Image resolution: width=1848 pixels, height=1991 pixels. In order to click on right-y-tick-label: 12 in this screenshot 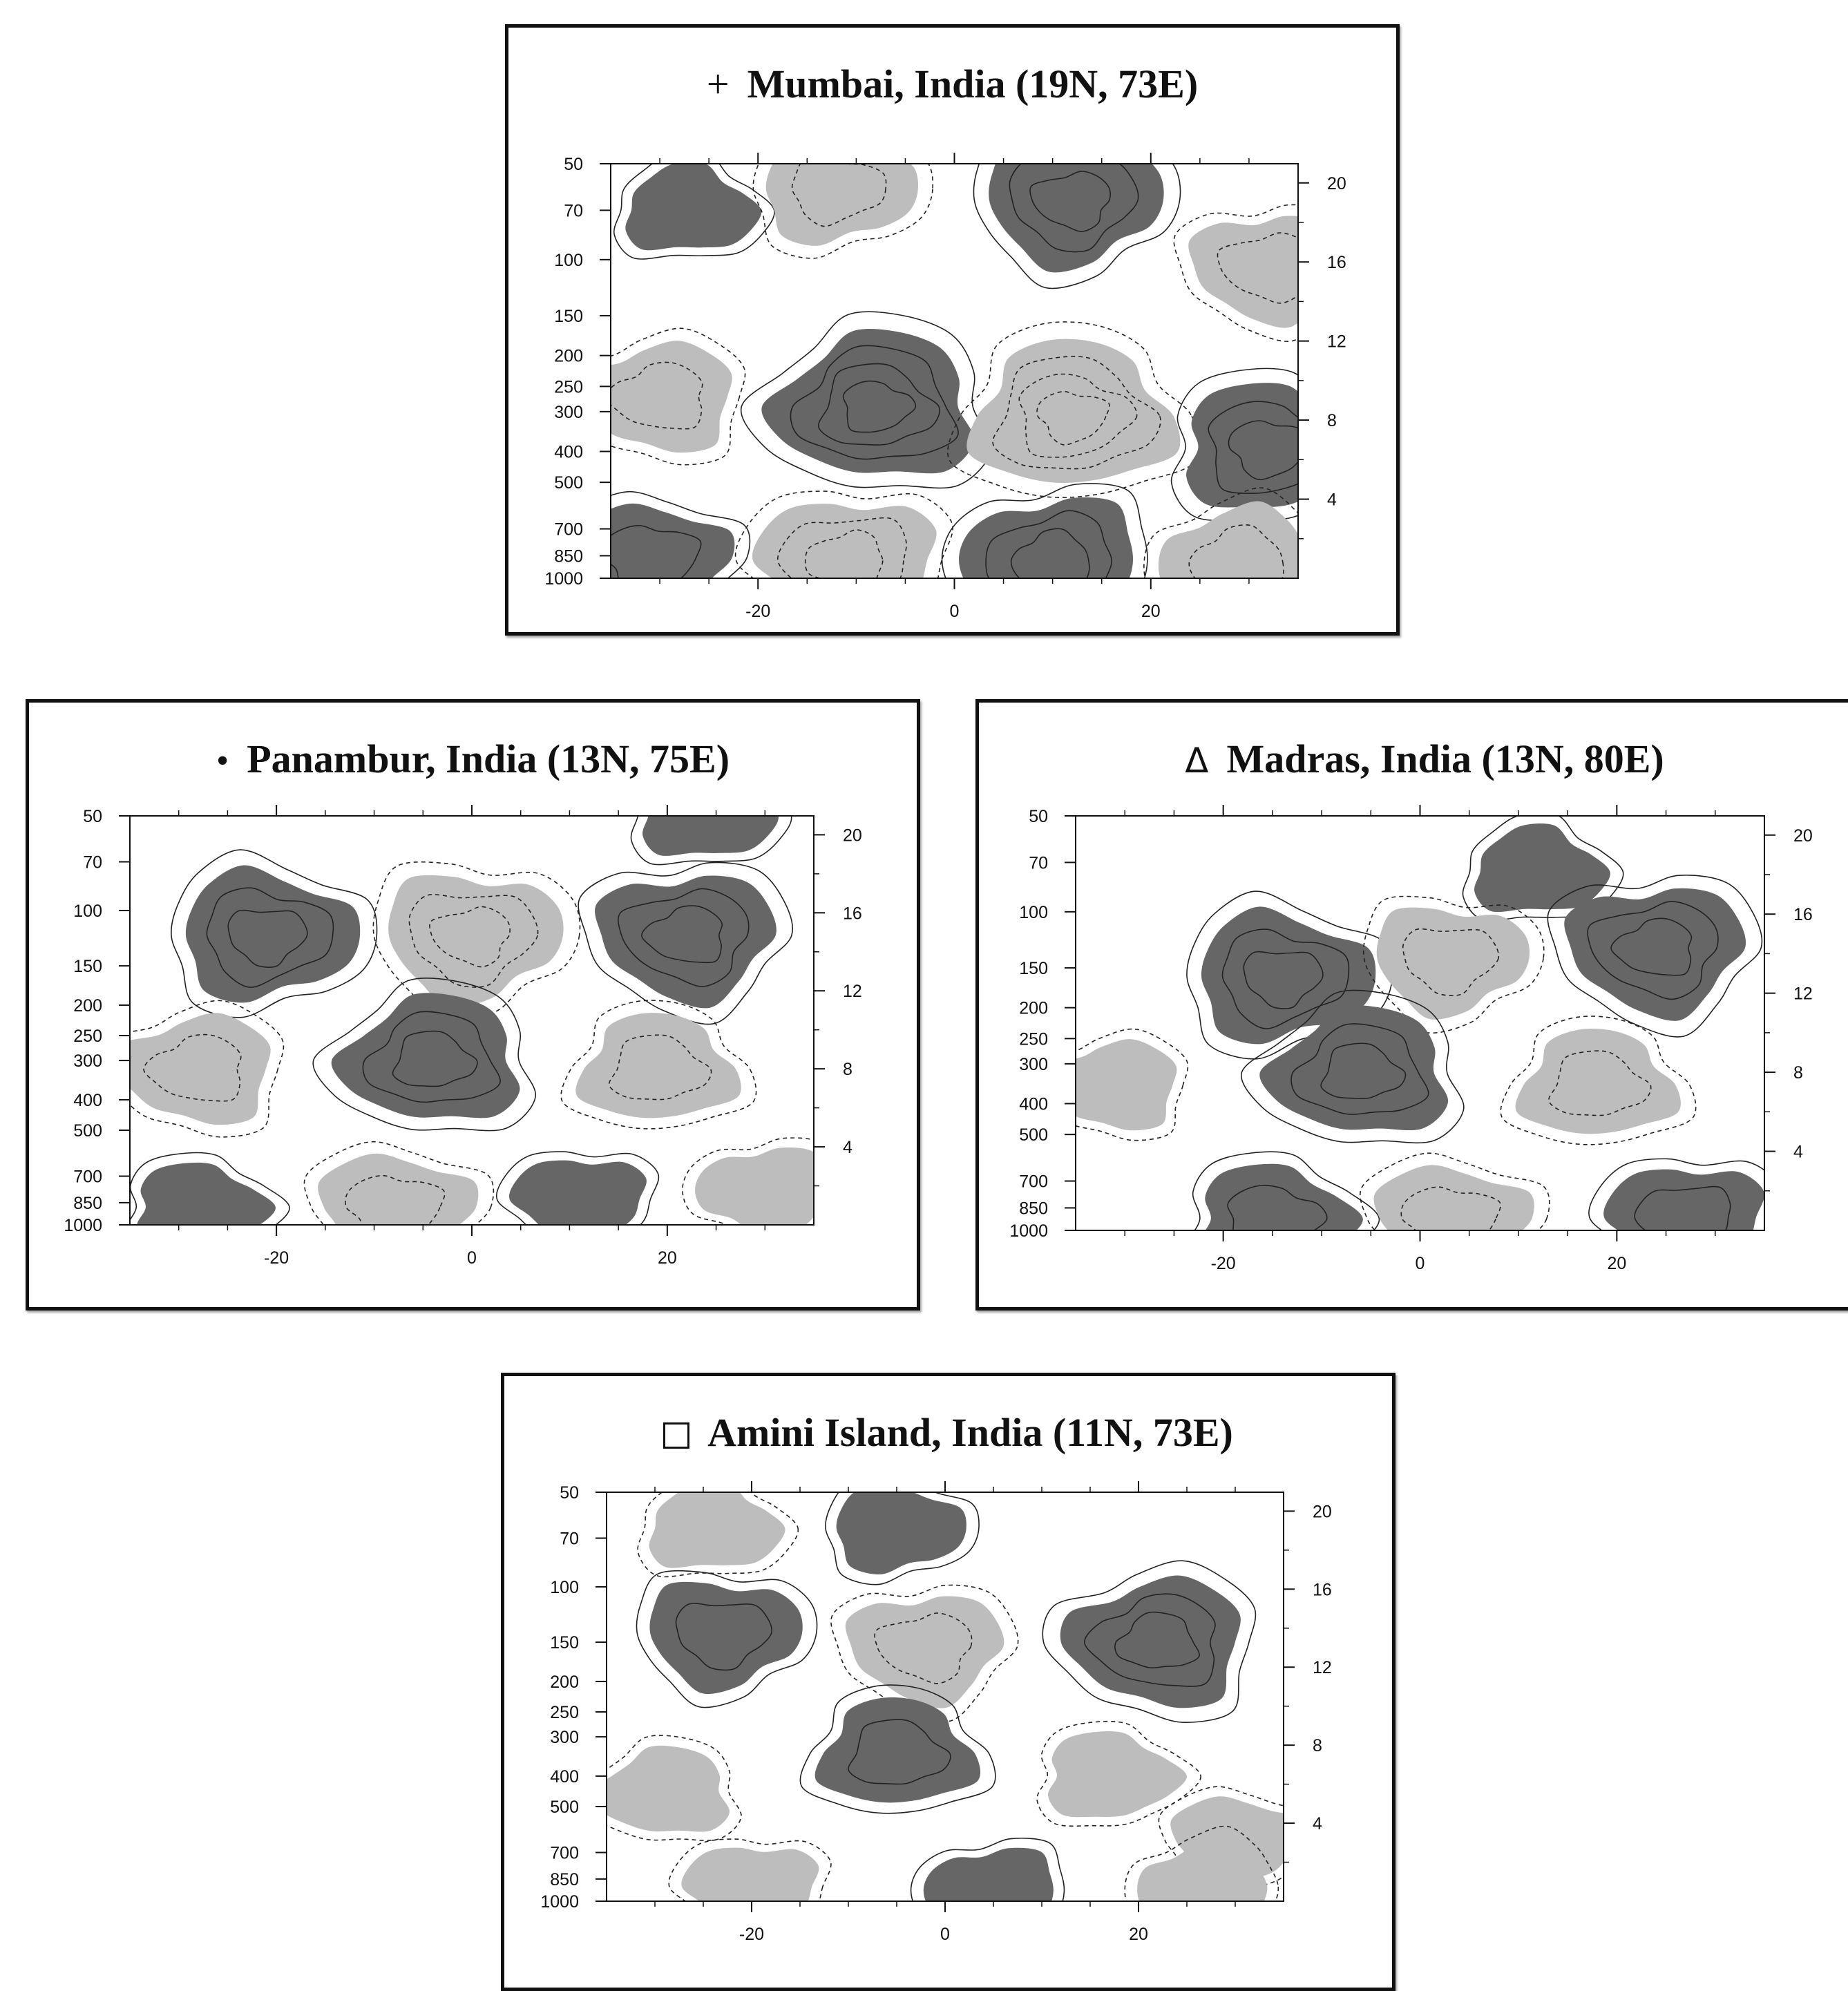, I will do `click(852, 991)`.